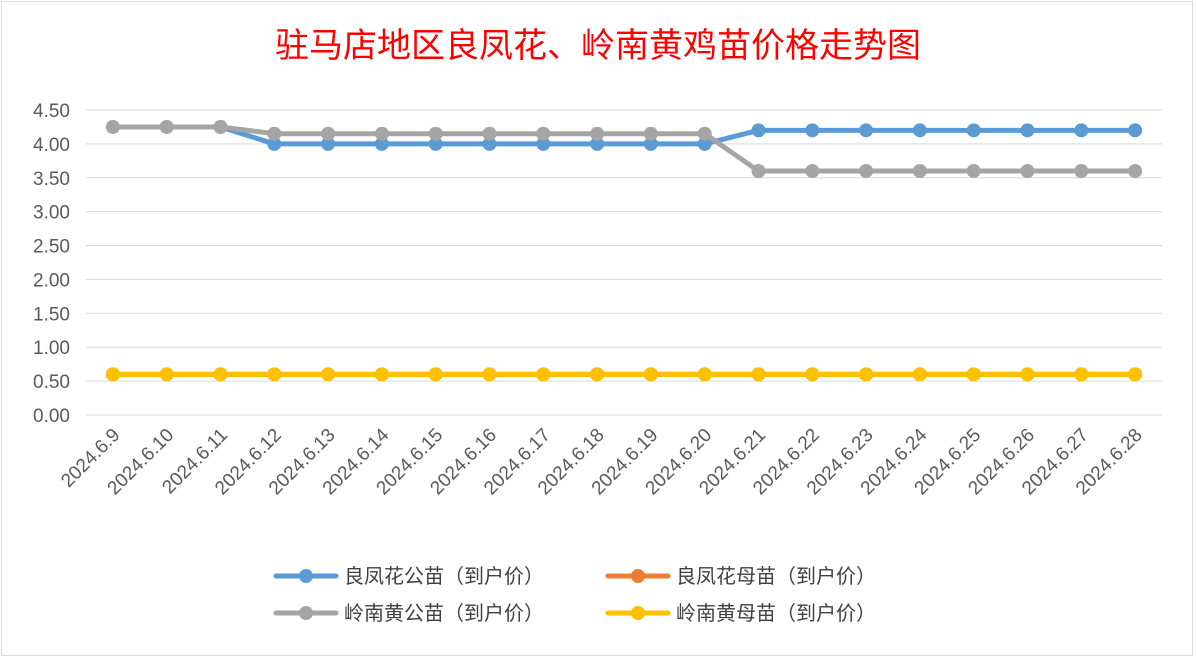 Image resolution: width=1196 pixels, height=659 pixels. Describe the element at coordinates (51, 416) in the screenshot. I see `y-tick-label: 0.00` at that location.